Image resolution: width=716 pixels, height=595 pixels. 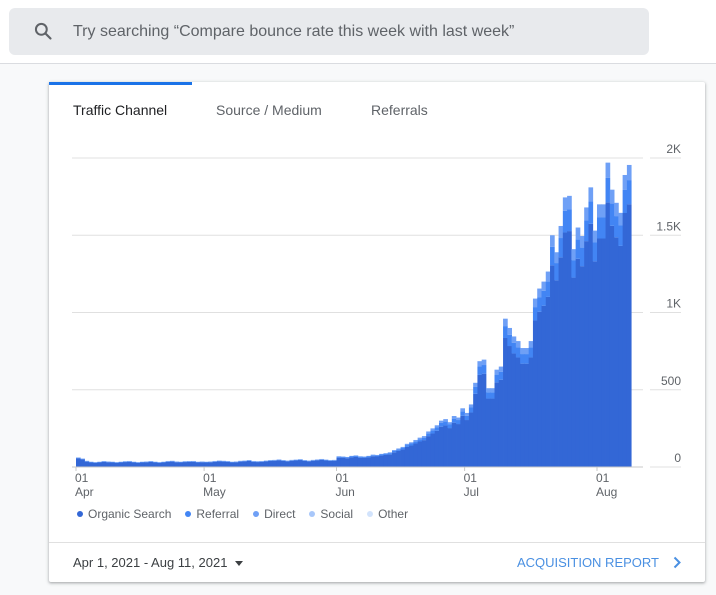 What do you see at coordinates (599, 562) in the screenshot?
I see `acquisition-report-link: ACQUISITION REPORT` at bounding box center [599, 562].